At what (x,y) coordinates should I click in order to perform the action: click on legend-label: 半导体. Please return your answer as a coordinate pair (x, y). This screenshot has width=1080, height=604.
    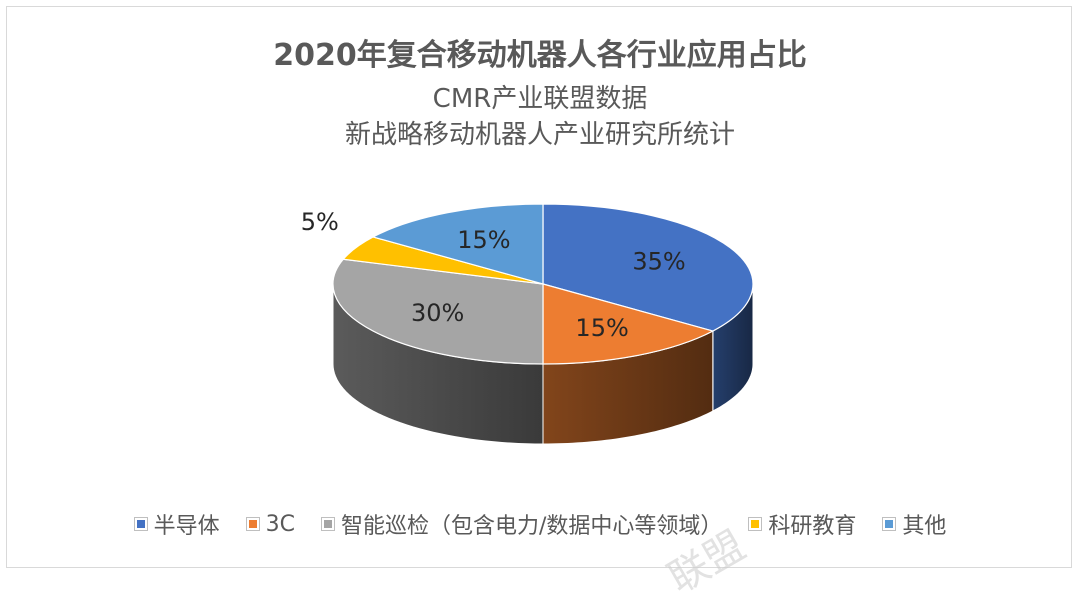
    Looking at the image, I should click on (186, 526).